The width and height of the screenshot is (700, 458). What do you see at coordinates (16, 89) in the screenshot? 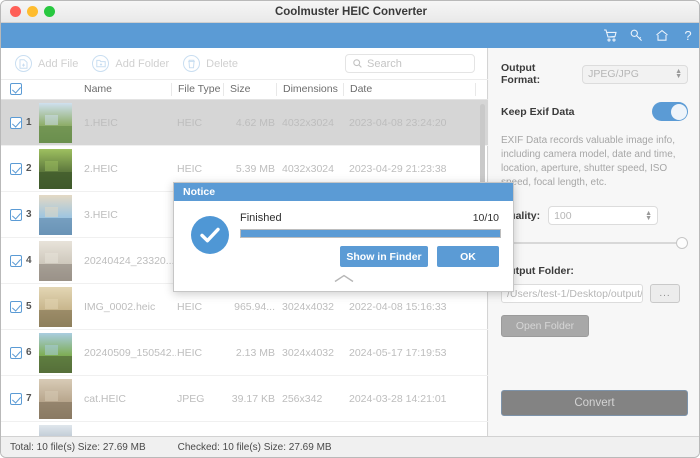
I see `select-all-checkbox` at bounding box center [16, 89].